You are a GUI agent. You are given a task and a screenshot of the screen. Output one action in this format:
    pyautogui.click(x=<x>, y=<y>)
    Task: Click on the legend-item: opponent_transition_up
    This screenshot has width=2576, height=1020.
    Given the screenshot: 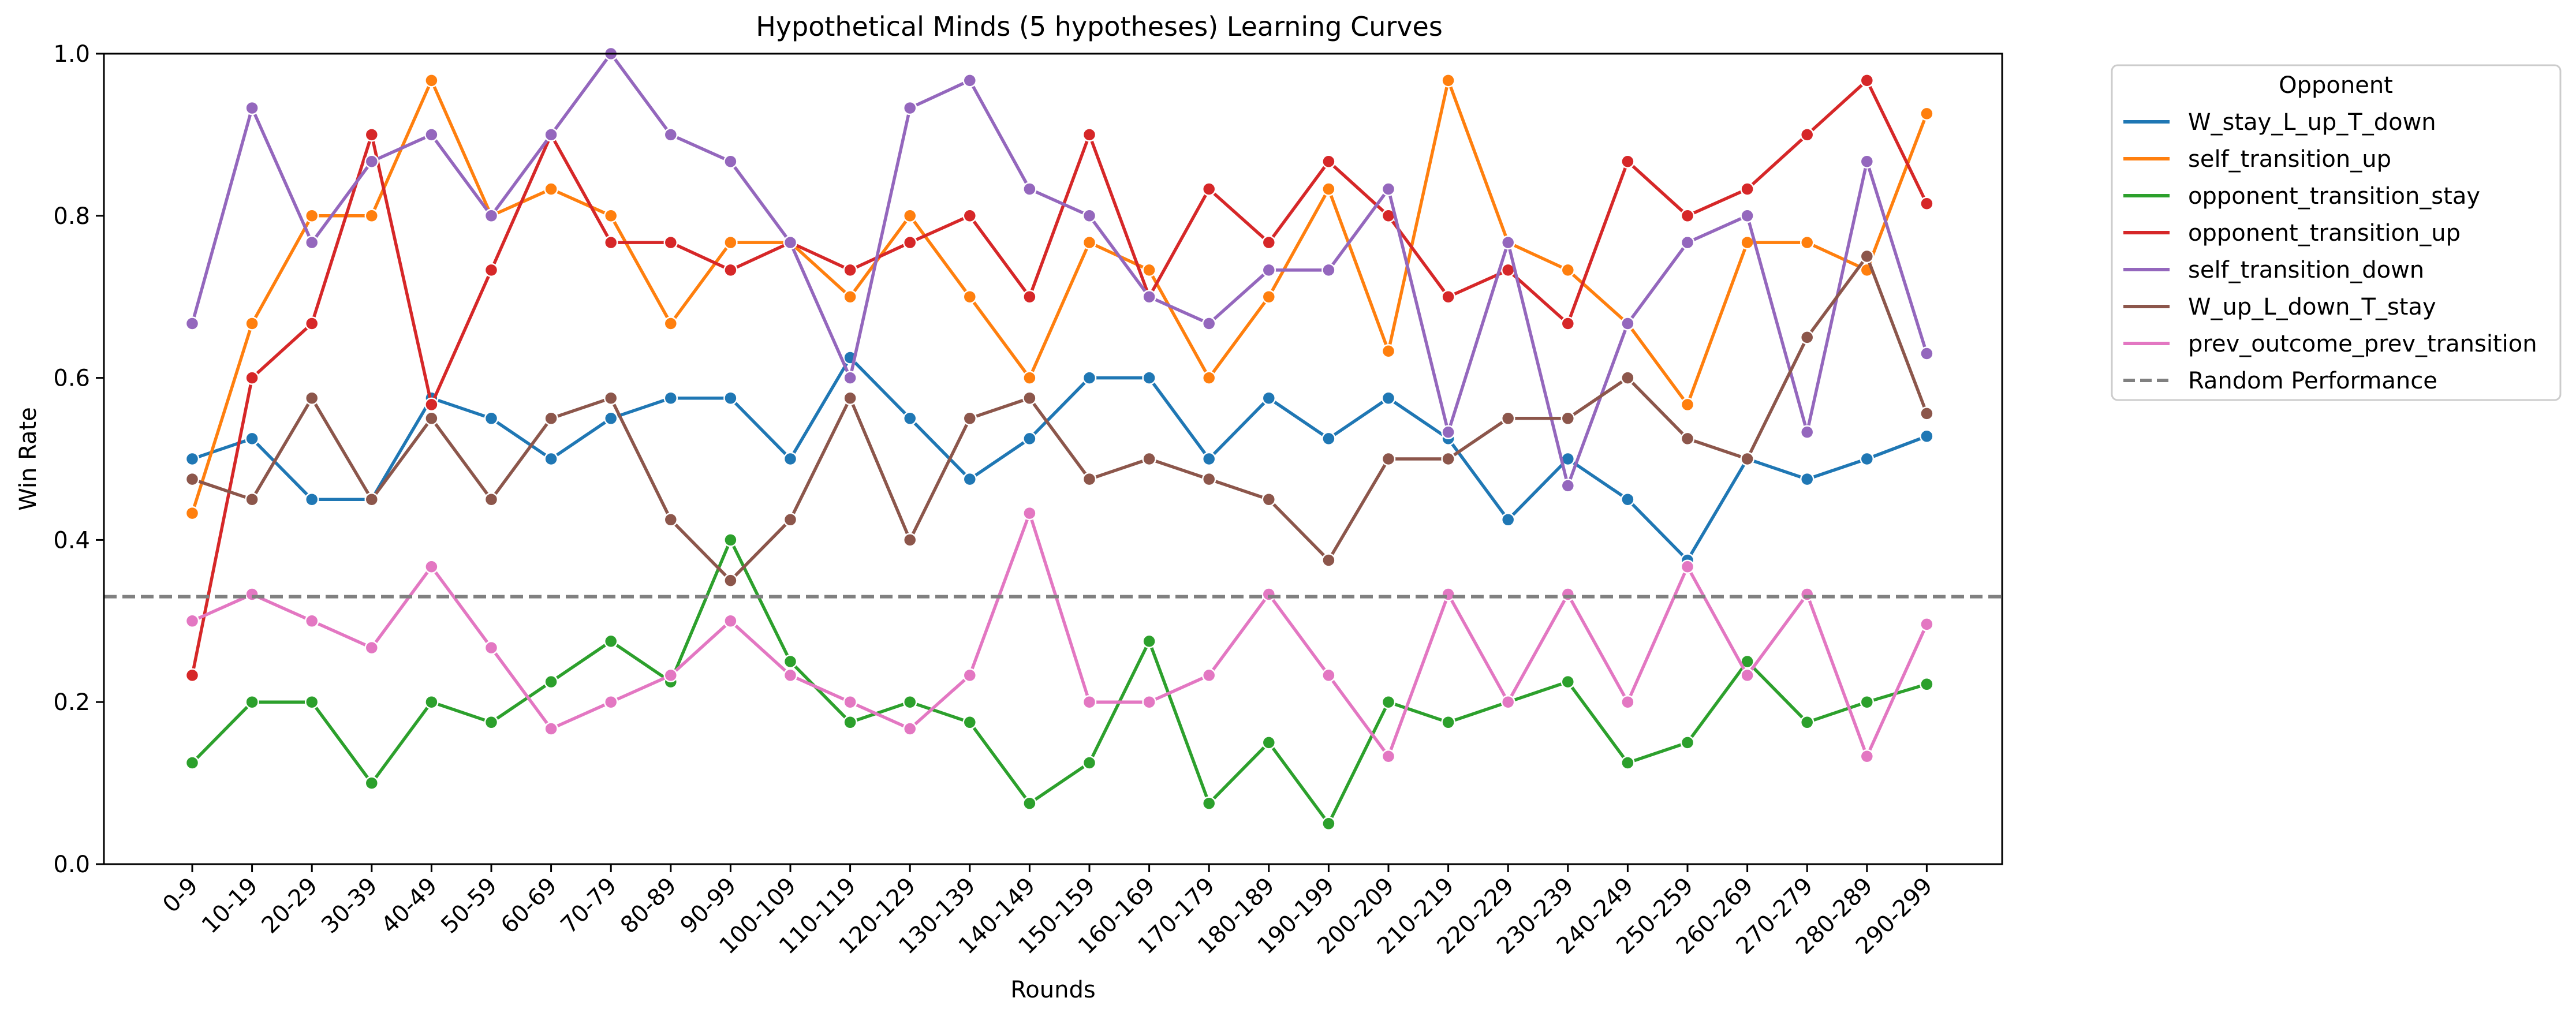 What is the action you would take?
    pyautogui.click(x=2292, y=233)
    